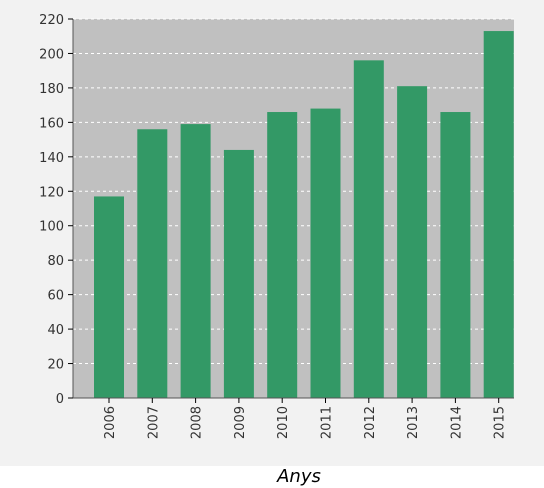 Image resolution: width=544 pixels, height=488 pixels. I want to click on x-tick-label: 2006, so click(110, 422).